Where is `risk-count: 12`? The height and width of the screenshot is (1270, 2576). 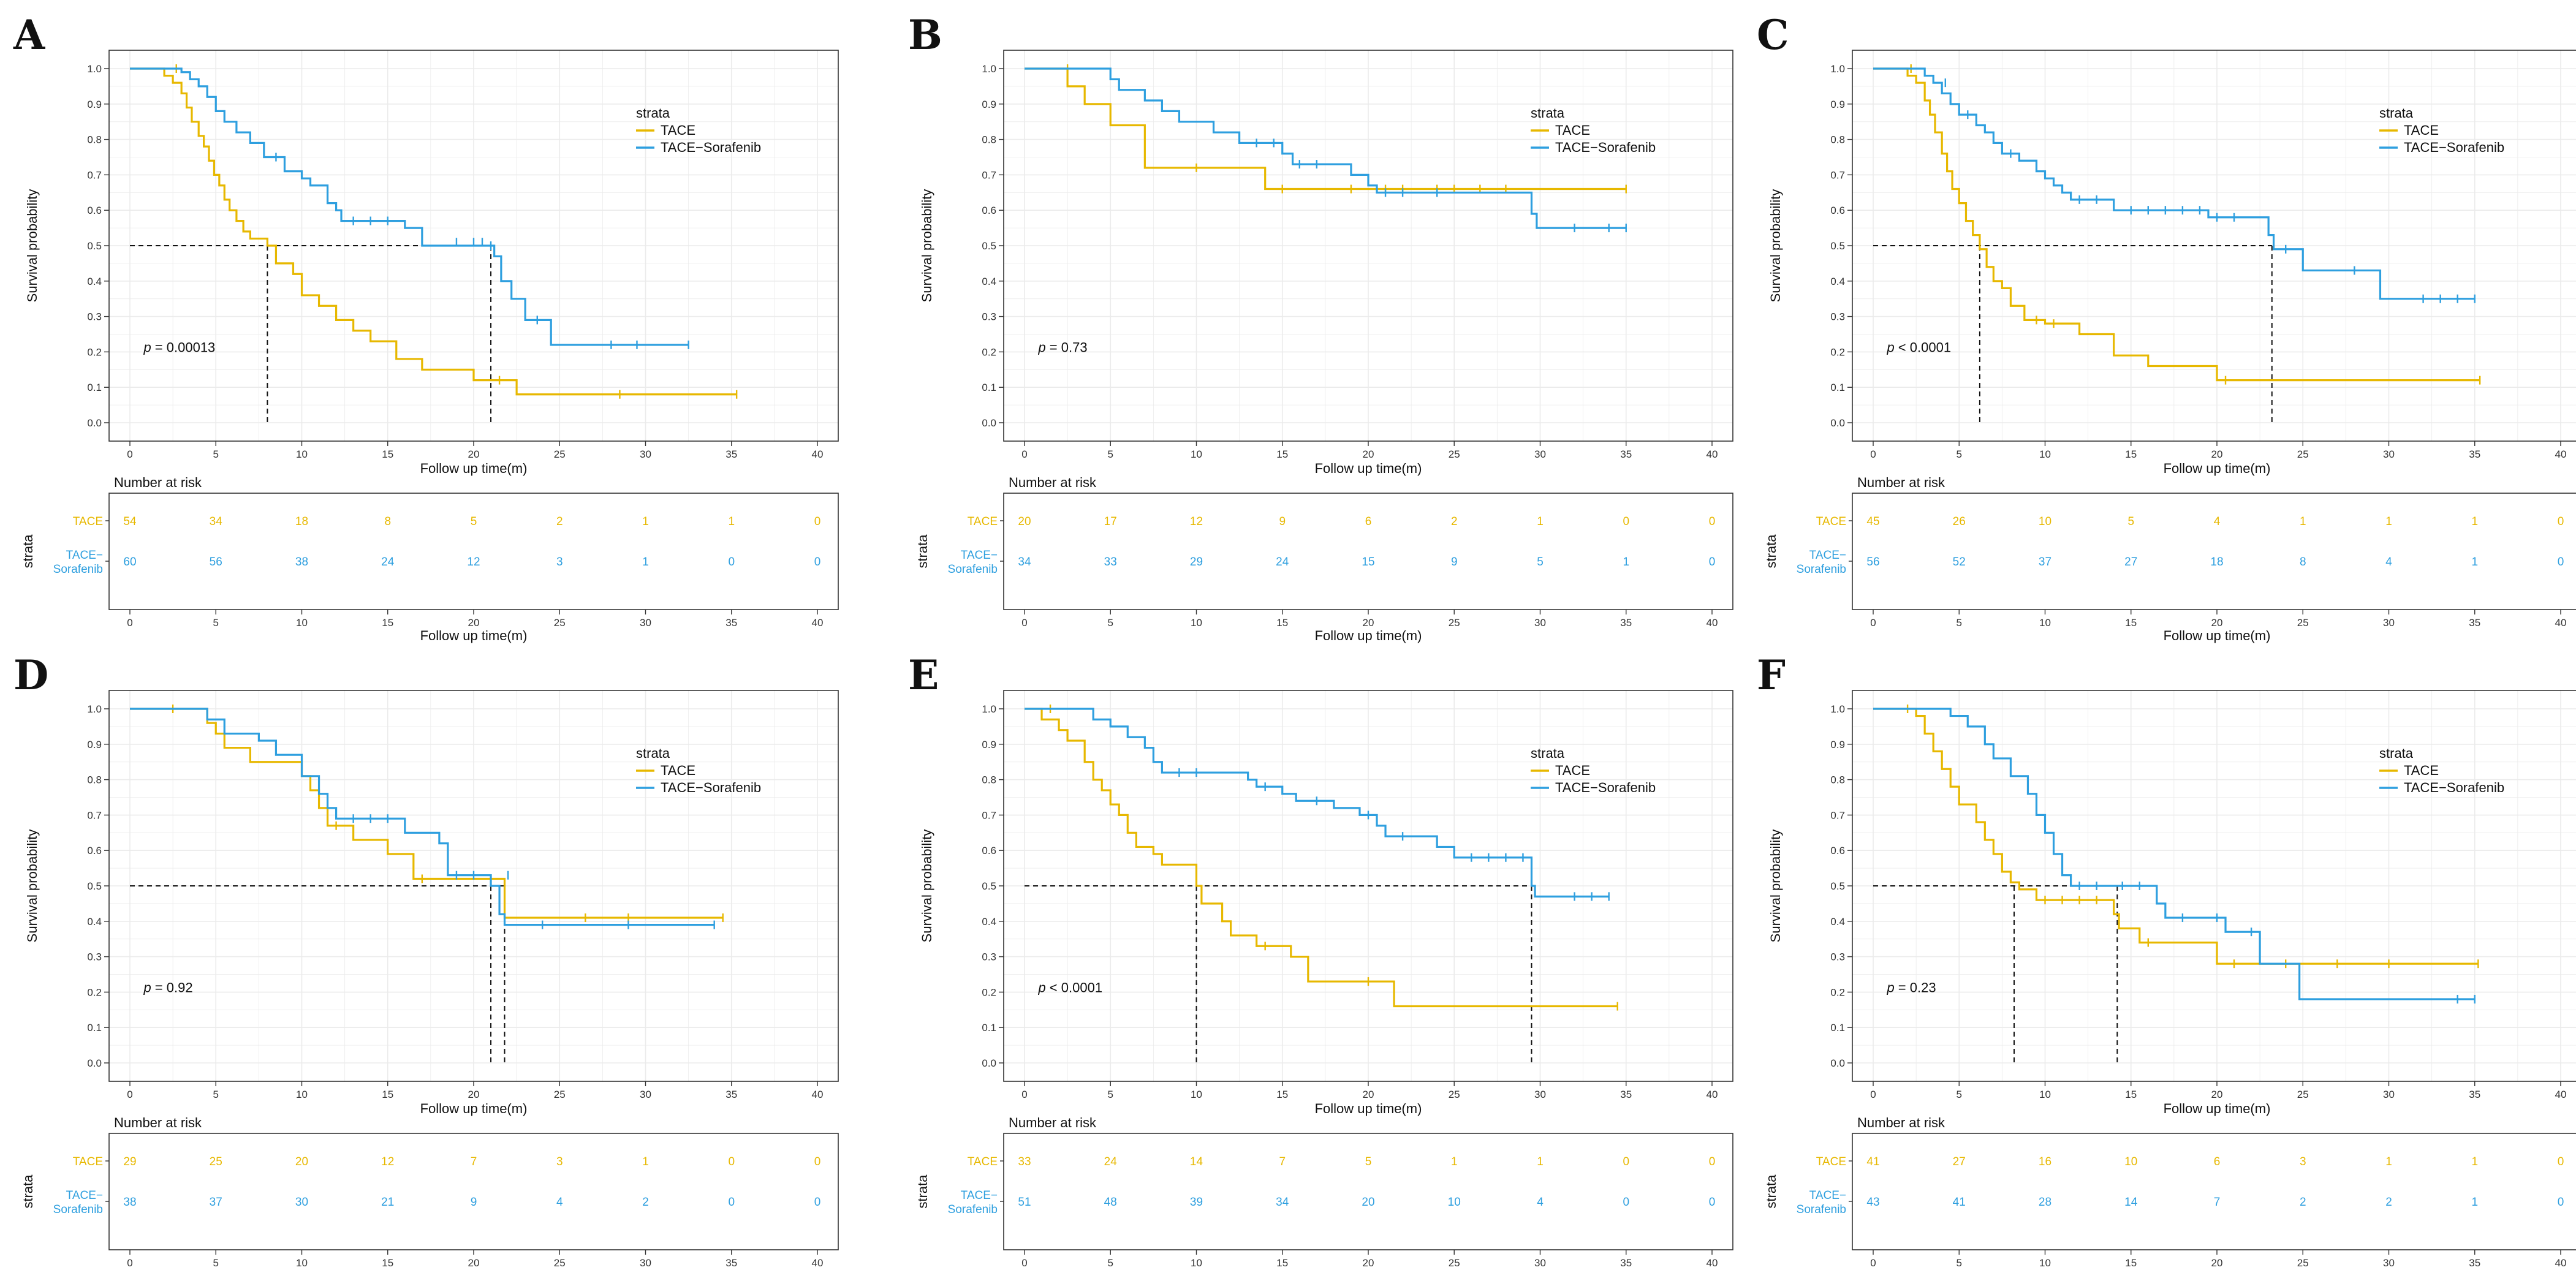
risk-count: 12 is located at coordinates (387, 1161).